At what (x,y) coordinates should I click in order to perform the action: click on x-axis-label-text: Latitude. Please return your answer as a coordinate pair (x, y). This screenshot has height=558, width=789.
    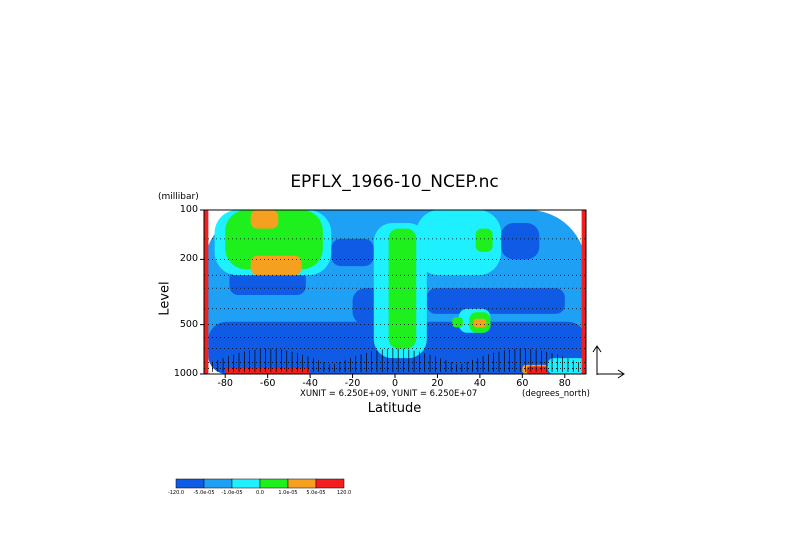
    Looking at the image, I should click on (394, 408).